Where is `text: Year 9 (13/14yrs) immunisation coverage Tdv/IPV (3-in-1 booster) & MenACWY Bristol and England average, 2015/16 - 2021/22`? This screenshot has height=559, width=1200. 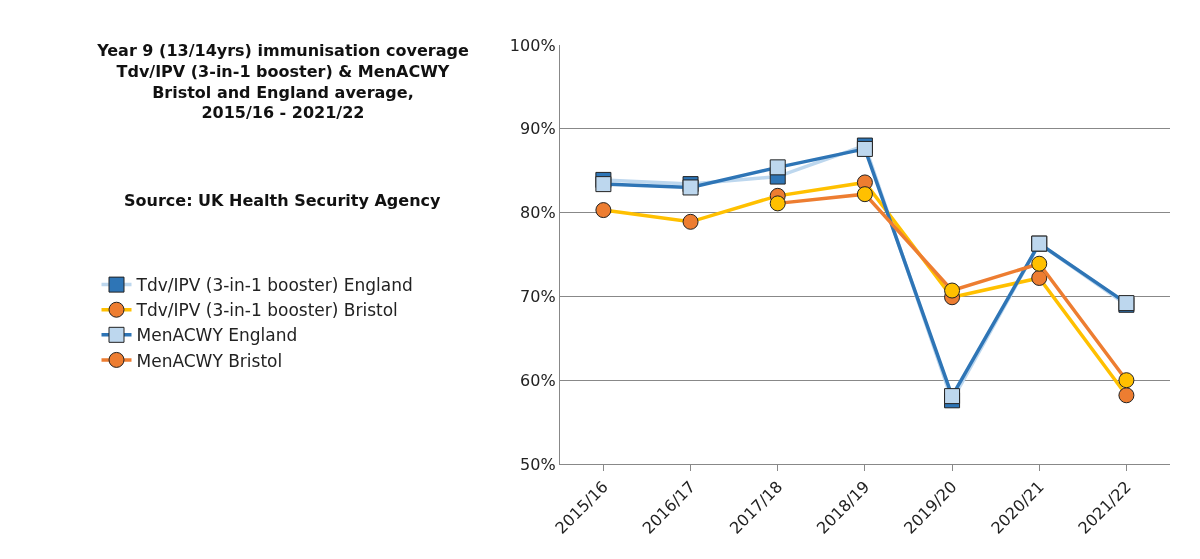
text: Year 9 (13/14yrs) immunisation coverage Tdv/IPV (3-in-1 booster) & MenACWY Bristol and England average, 2015/16 - 2021/22 is located at coordinates (282, 81).